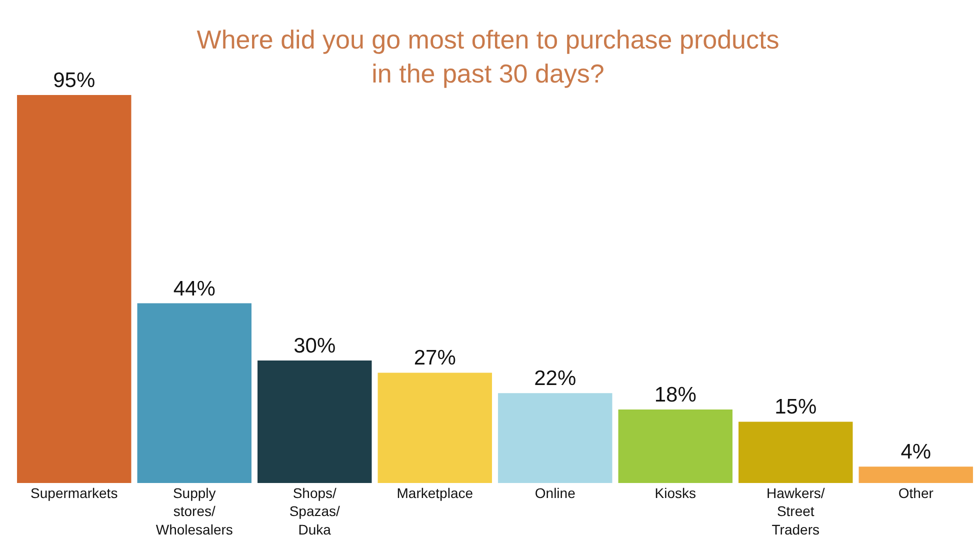 The height and width of the screenshot is (539, 976). Describe the element at coordinates (916, 452) in the screenshot. I see `data-label: 4%` at that location.